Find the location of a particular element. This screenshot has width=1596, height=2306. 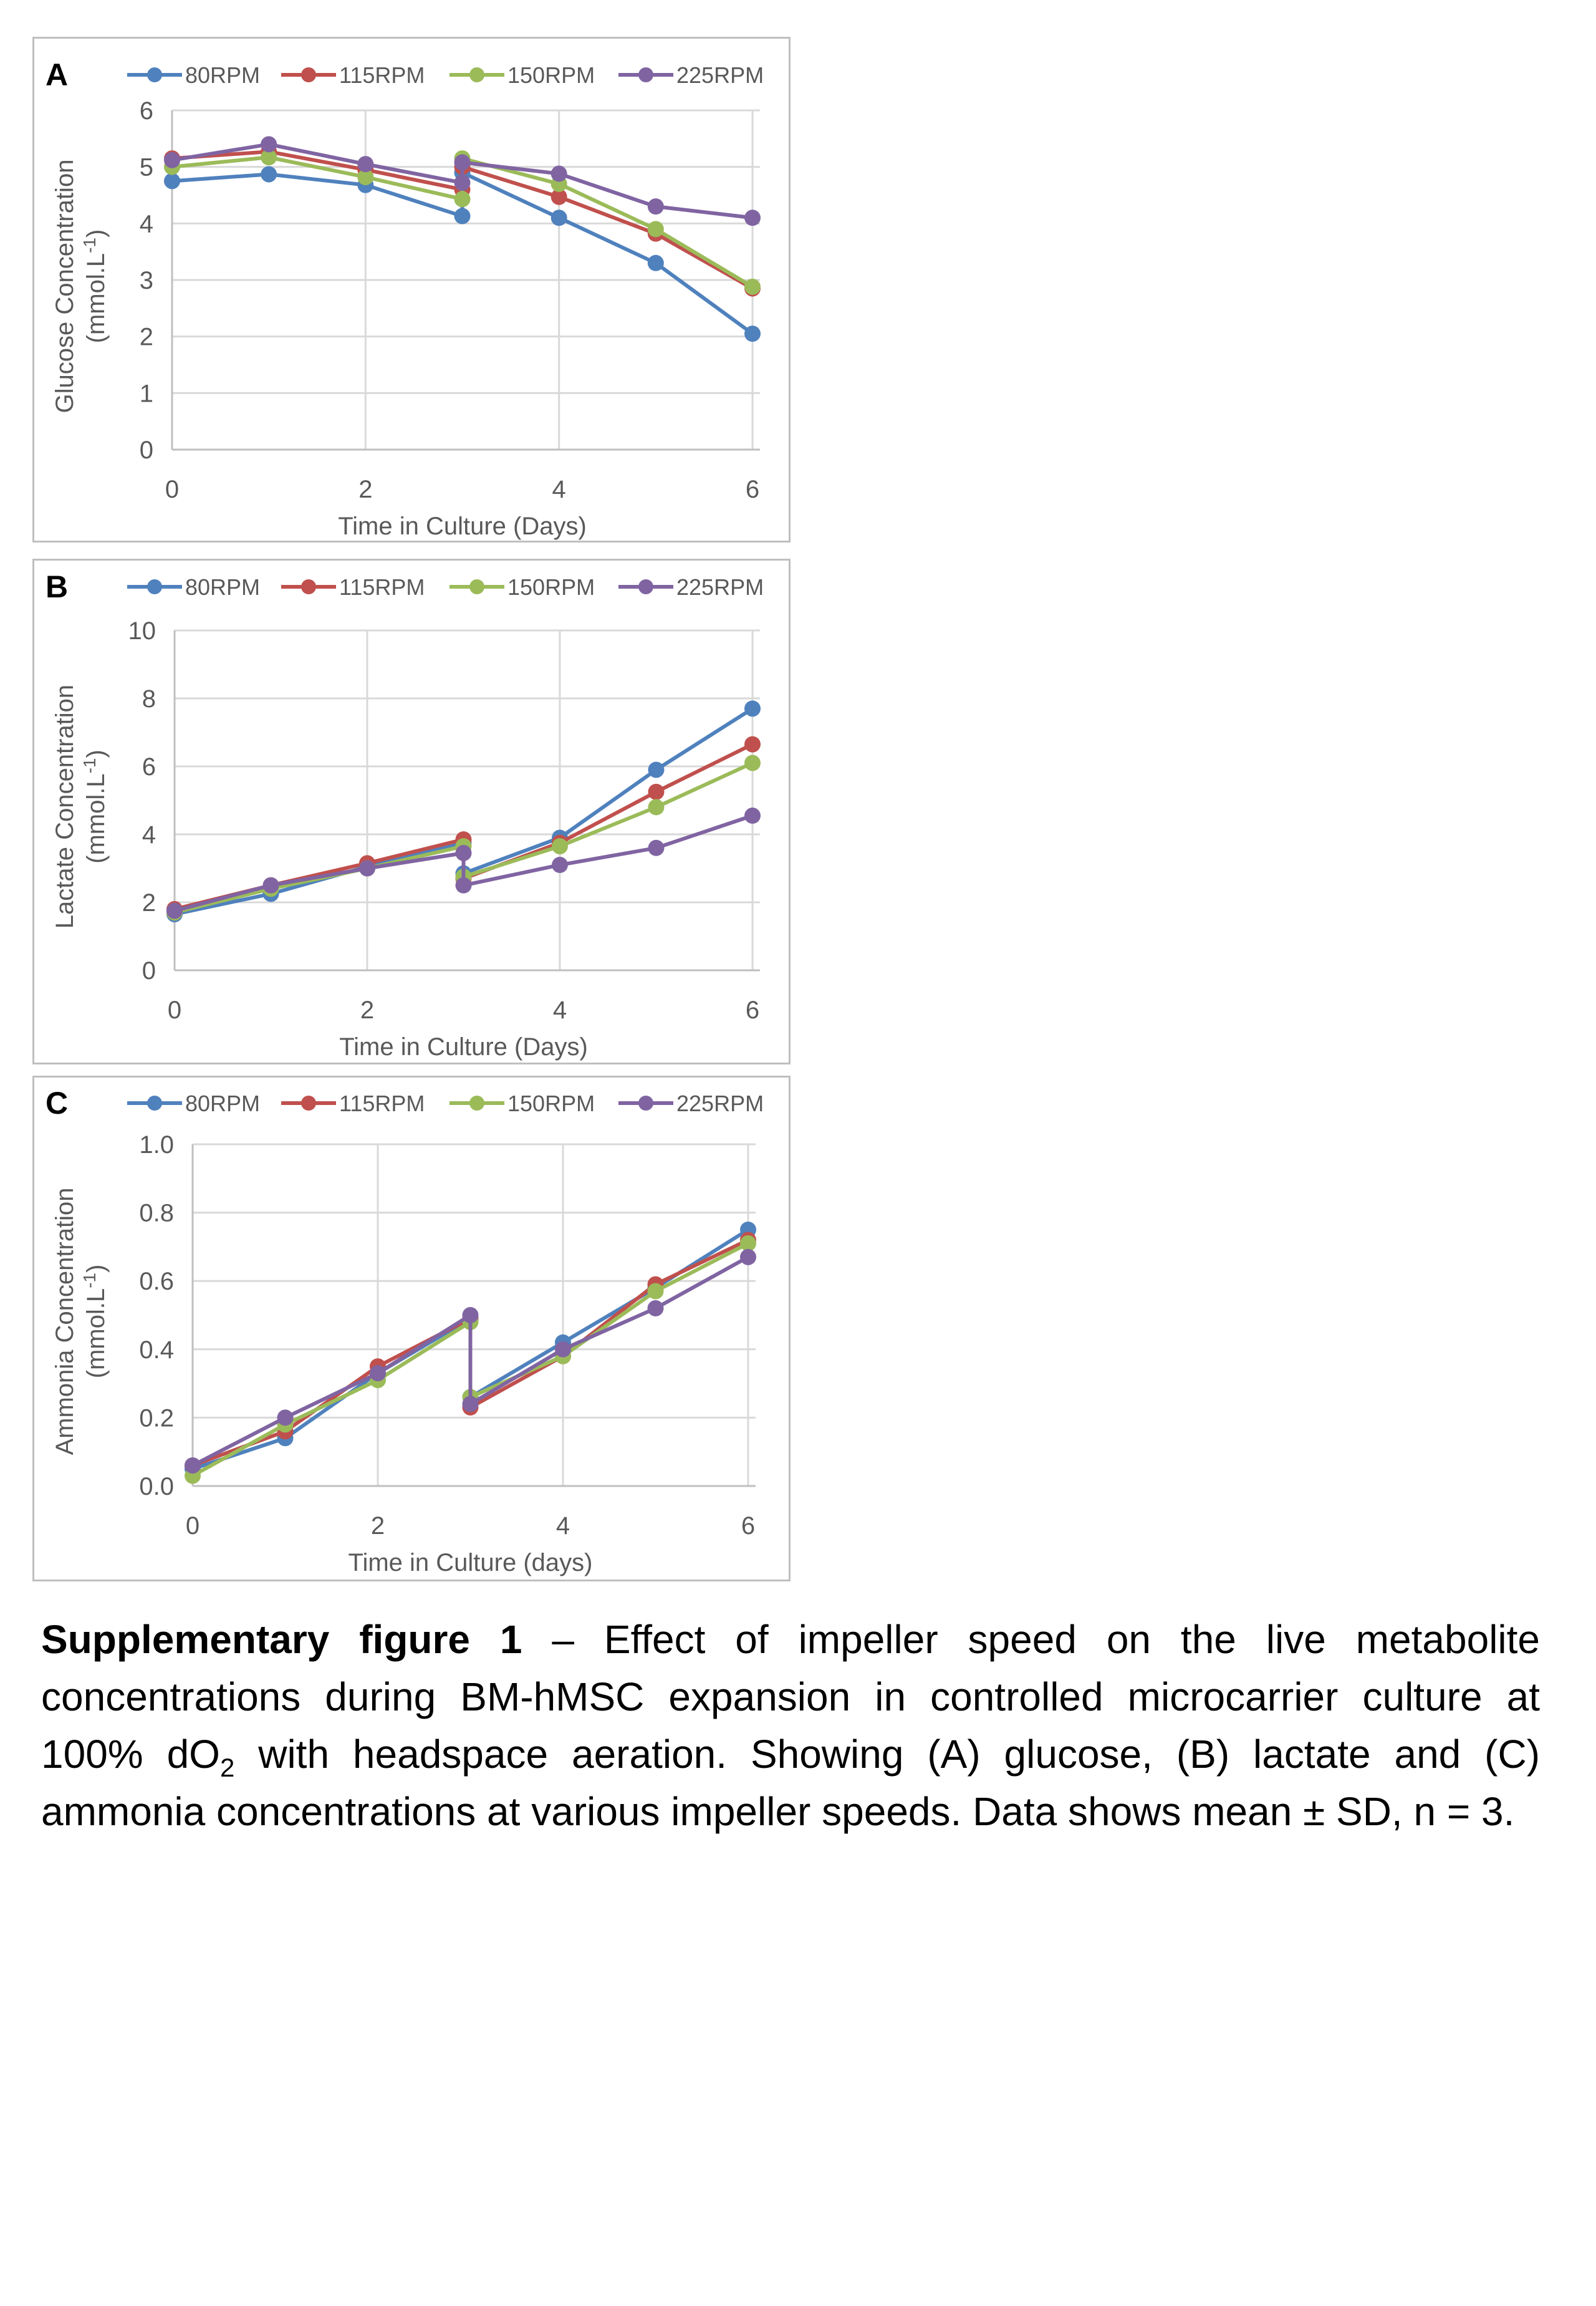

y-axis-title: Glucose Concentration is located at coordinates (65, 287).